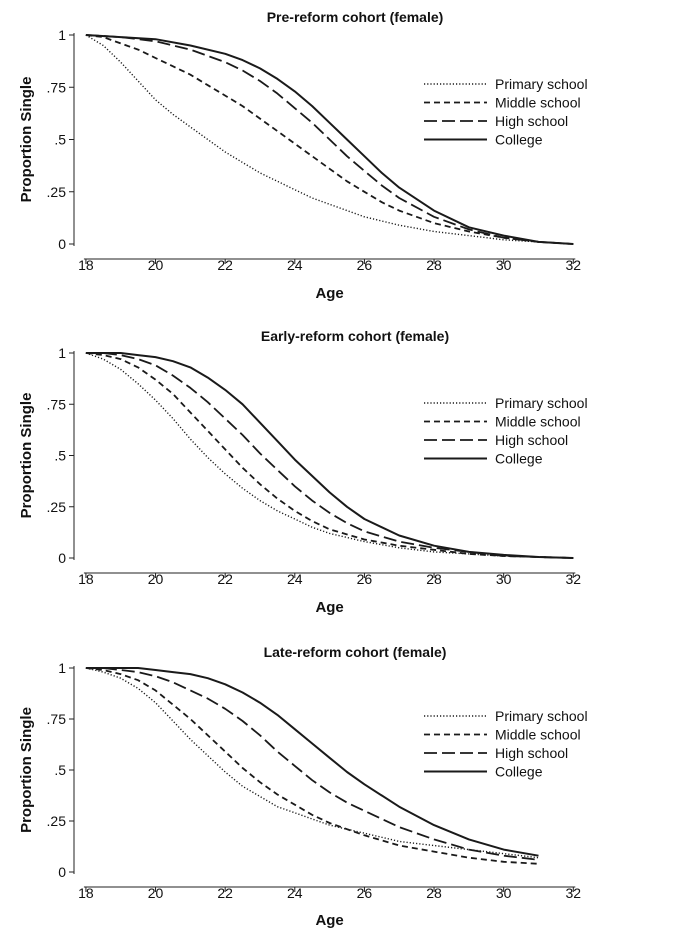 This screenshot has width=700, height=948. Describe the element at coordinates (355, 17) in the screenshot. I see `chart-title: Pre-reform cohort (female)` at that location.